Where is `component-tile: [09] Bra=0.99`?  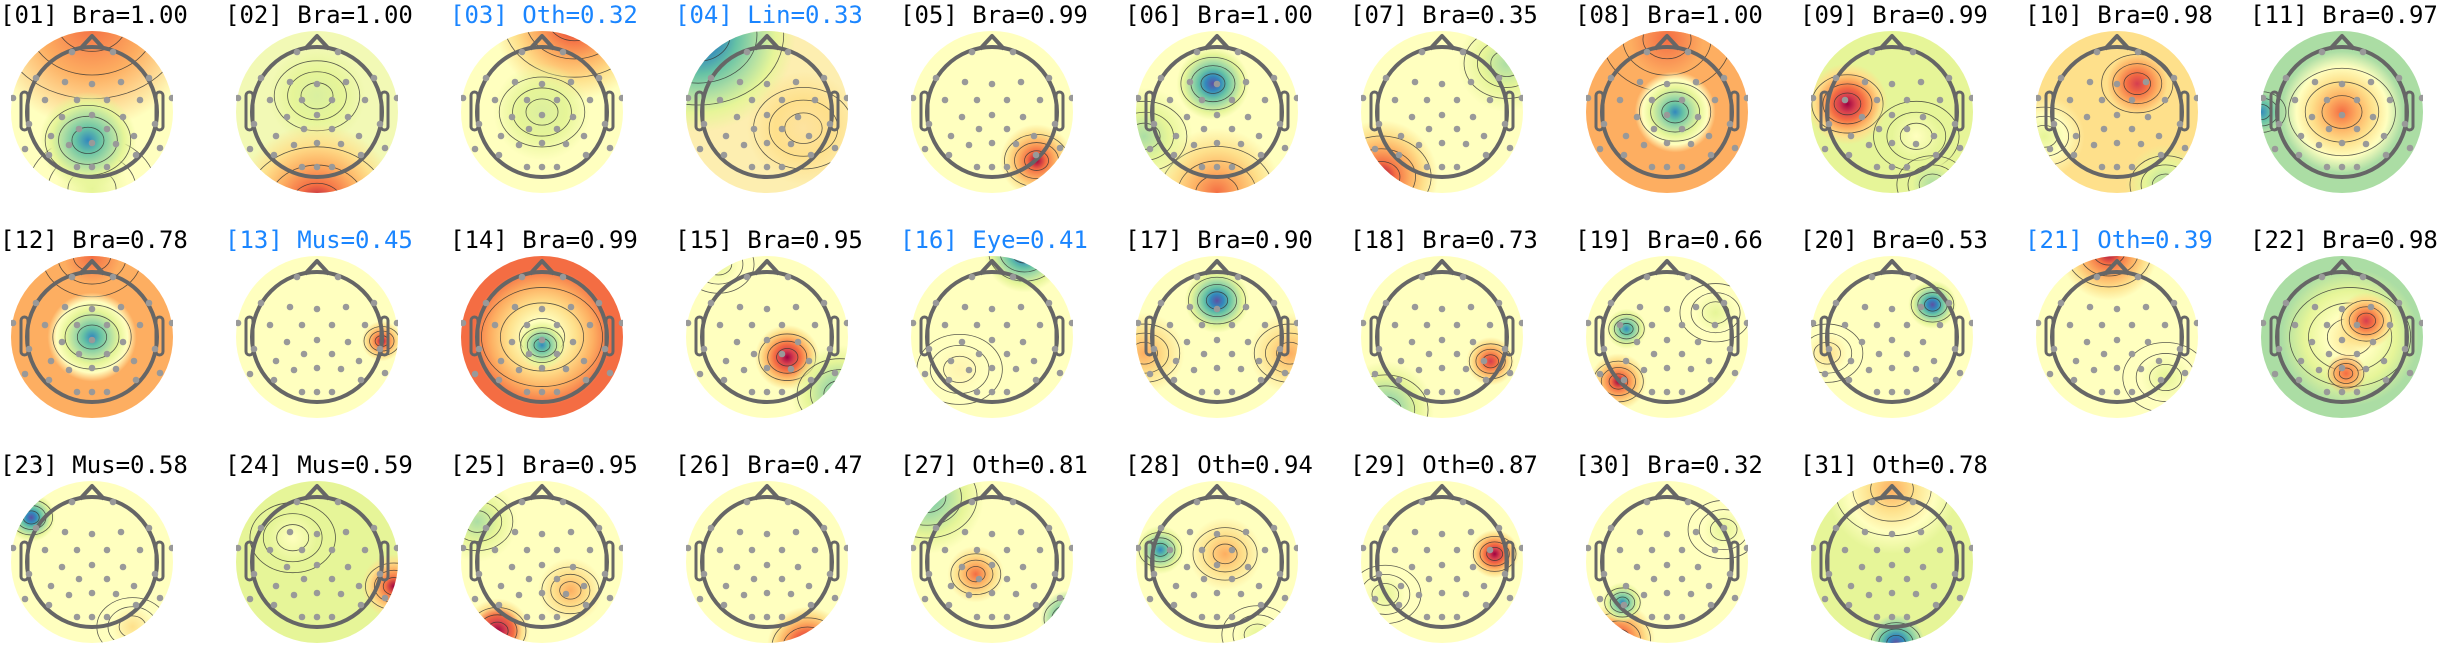
component-tile: [09] Bra=0.99 is located at coordinates (1911, 111).